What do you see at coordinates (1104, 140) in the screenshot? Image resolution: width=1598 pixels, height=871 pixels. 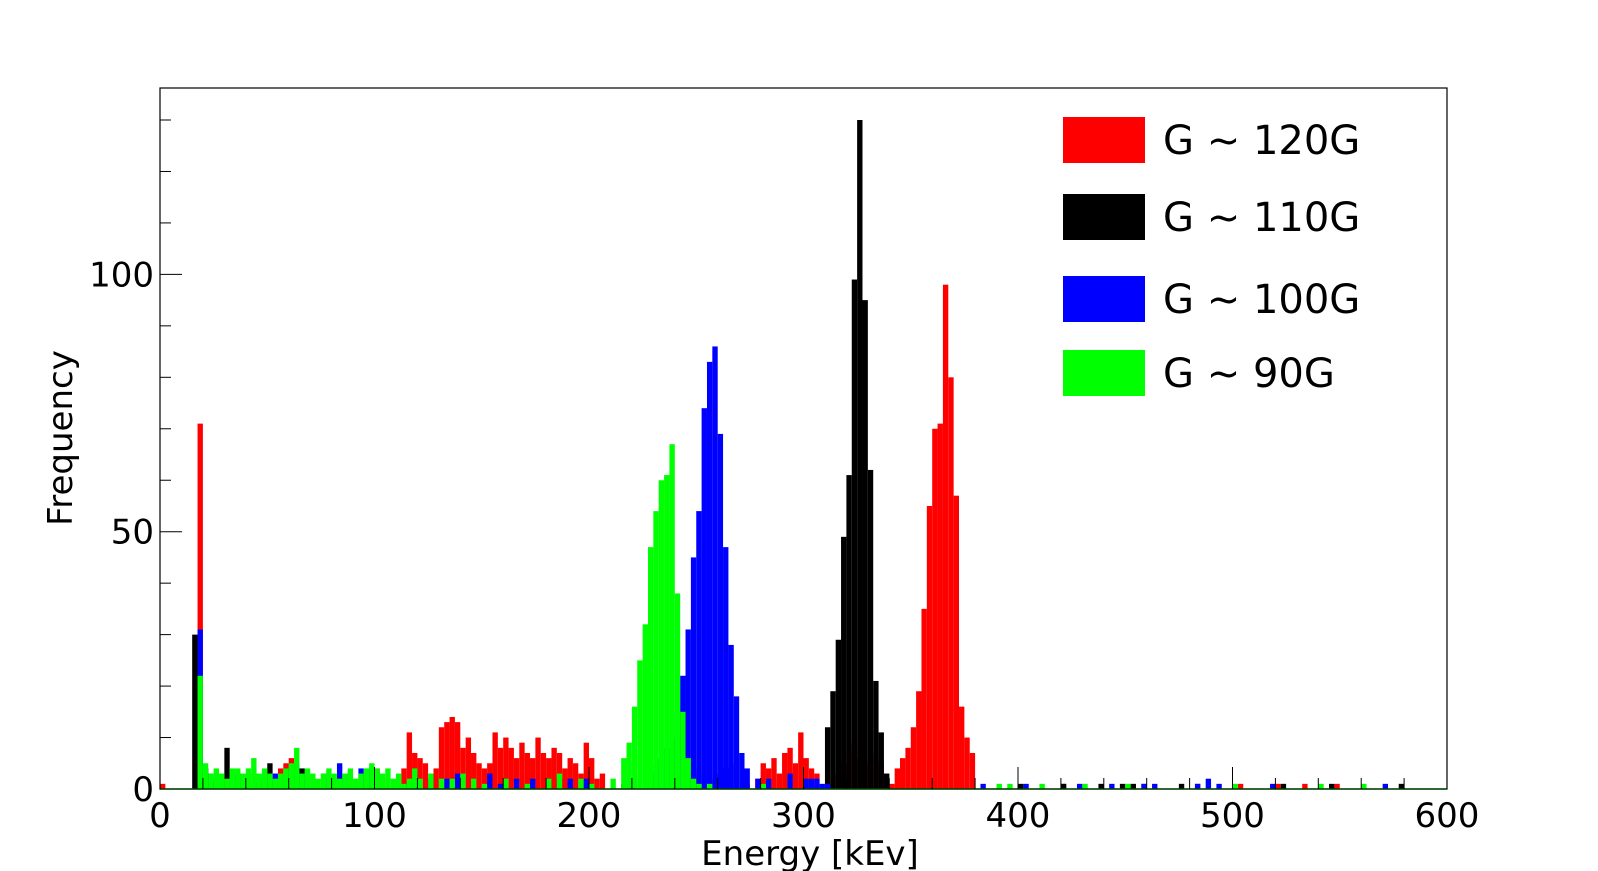 I see `legend-swatch` at bounding box center [1104, 140].